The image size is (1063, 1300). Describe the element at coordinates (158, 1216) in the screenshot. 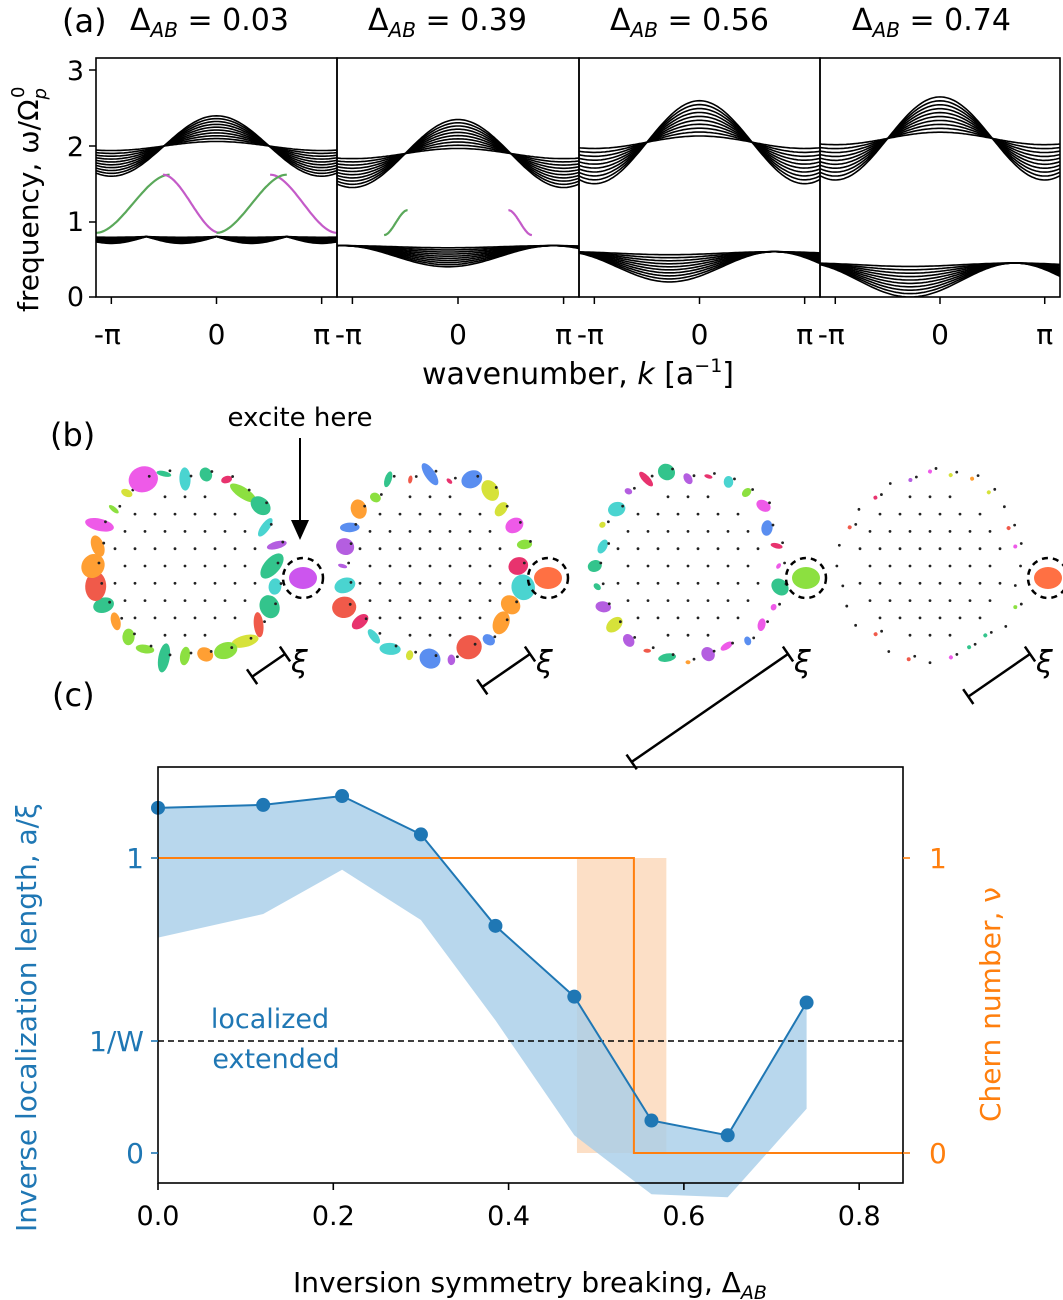

I see `x-tick-label: 0.0` at that location.